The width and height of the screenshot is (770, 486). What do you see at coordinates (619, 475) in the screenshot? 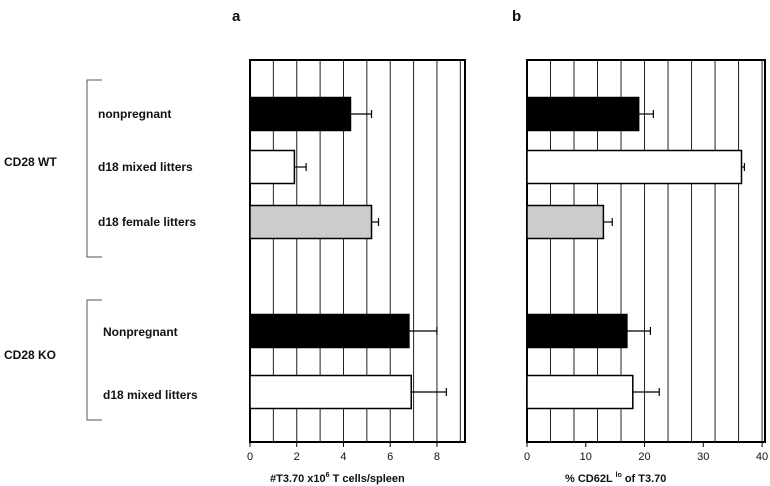
I see `panel-b-x-axis-label-superscript: lo` at bounding box center [619, 475].